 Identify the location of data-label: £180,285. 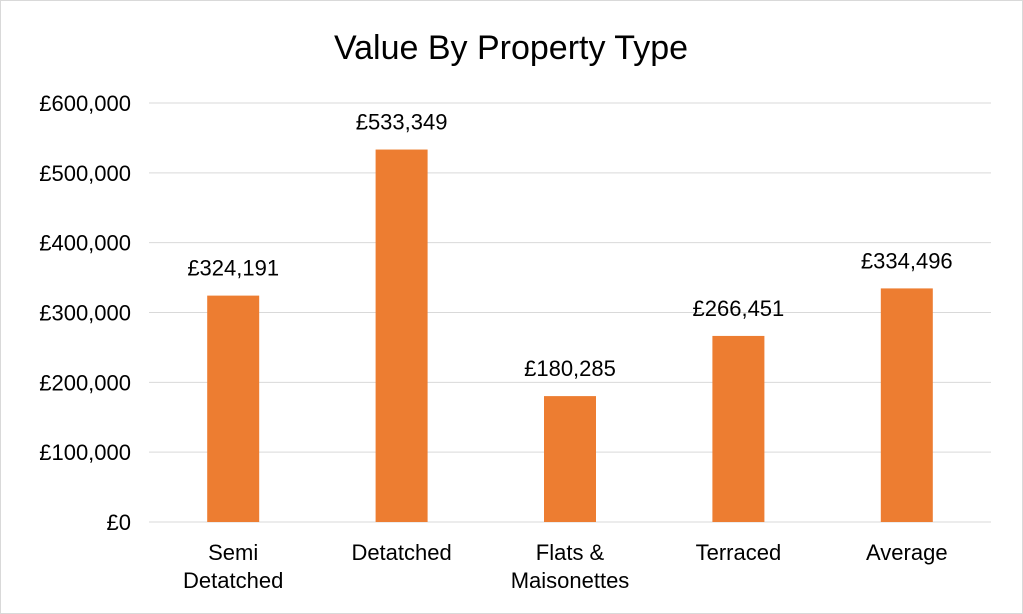
(570, 368).